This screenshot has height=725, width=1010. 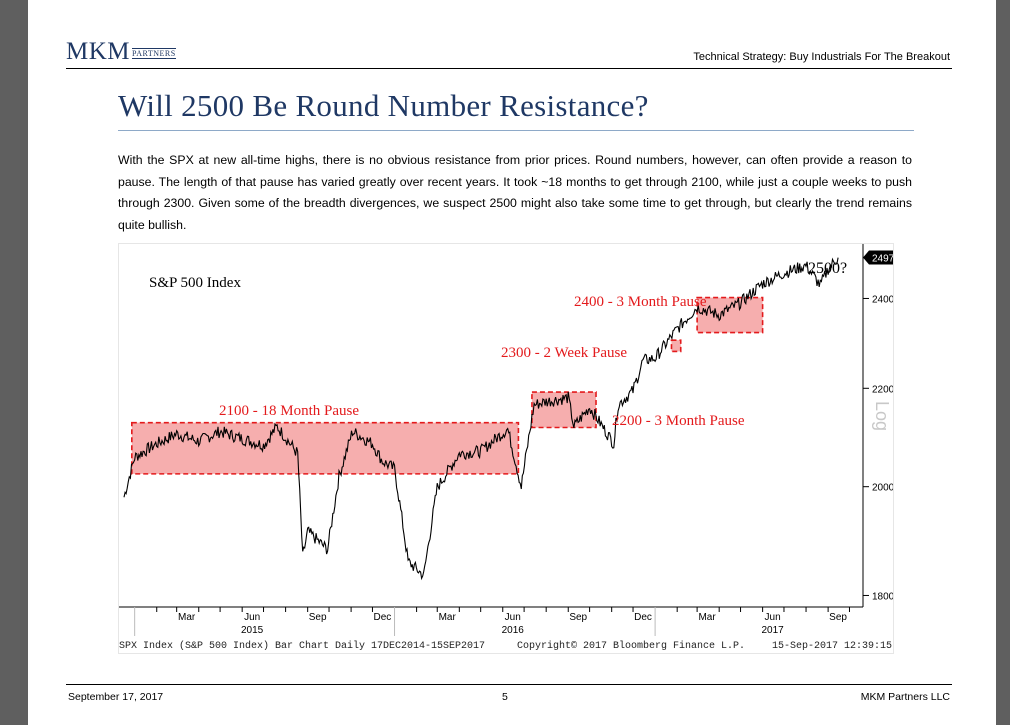 I want to click on footer-page-number: 5, so click(x=505, y=697).